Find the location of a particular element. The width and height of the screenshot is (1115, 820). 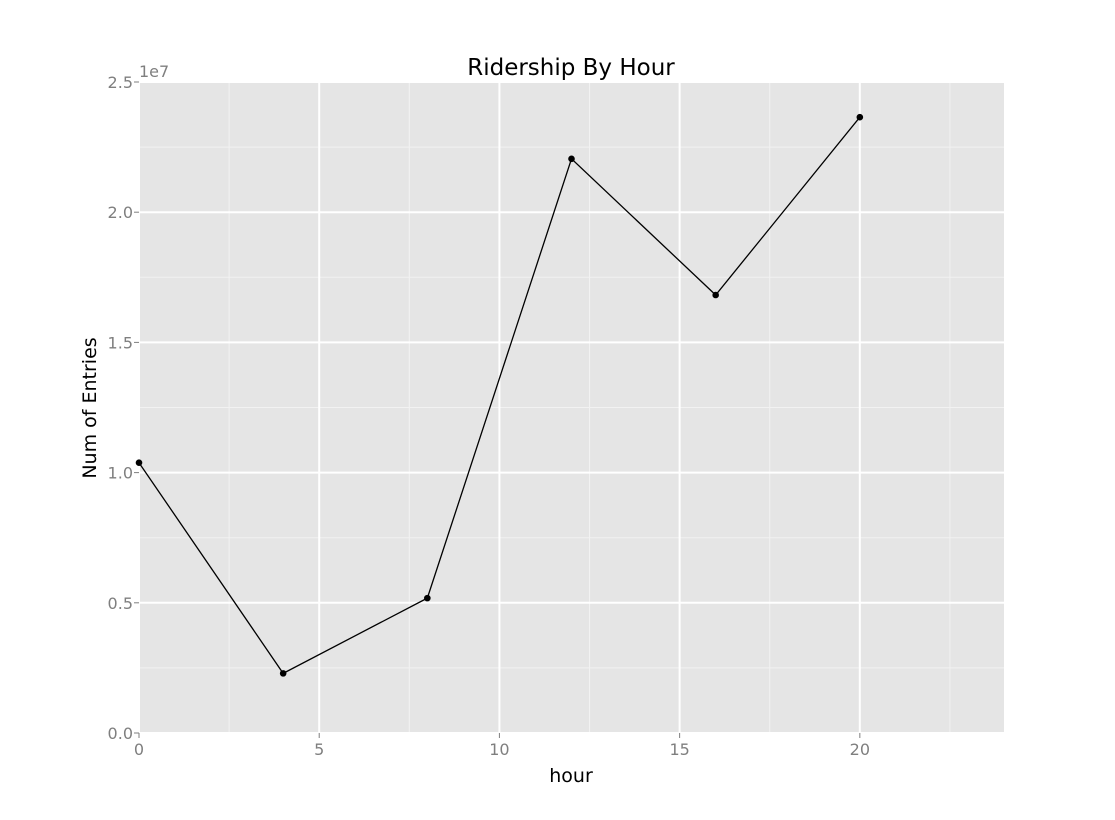

y-axis-ticks: 0.0 0.5 1.0 1.5 2.0 2.5 is located at coordinates (123, 408).